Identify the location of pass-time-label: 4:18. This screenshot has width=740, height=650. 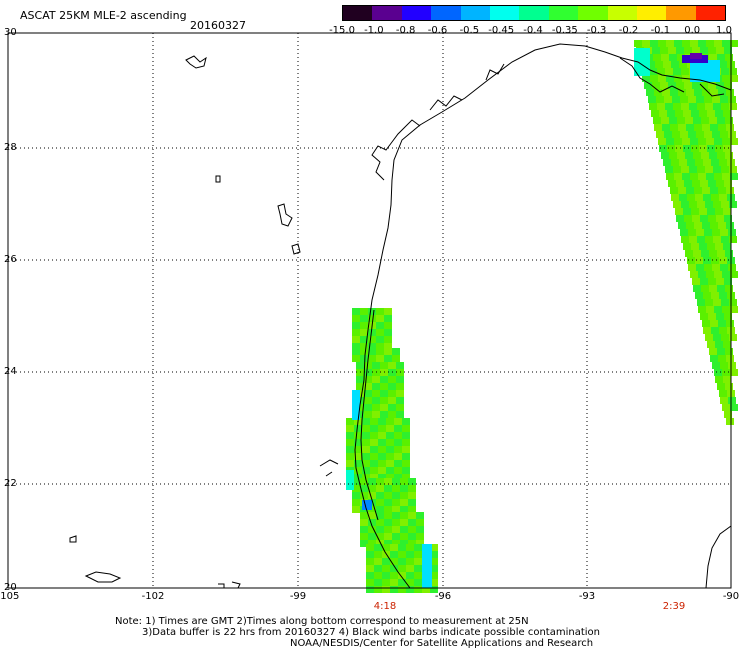
(385, 606).